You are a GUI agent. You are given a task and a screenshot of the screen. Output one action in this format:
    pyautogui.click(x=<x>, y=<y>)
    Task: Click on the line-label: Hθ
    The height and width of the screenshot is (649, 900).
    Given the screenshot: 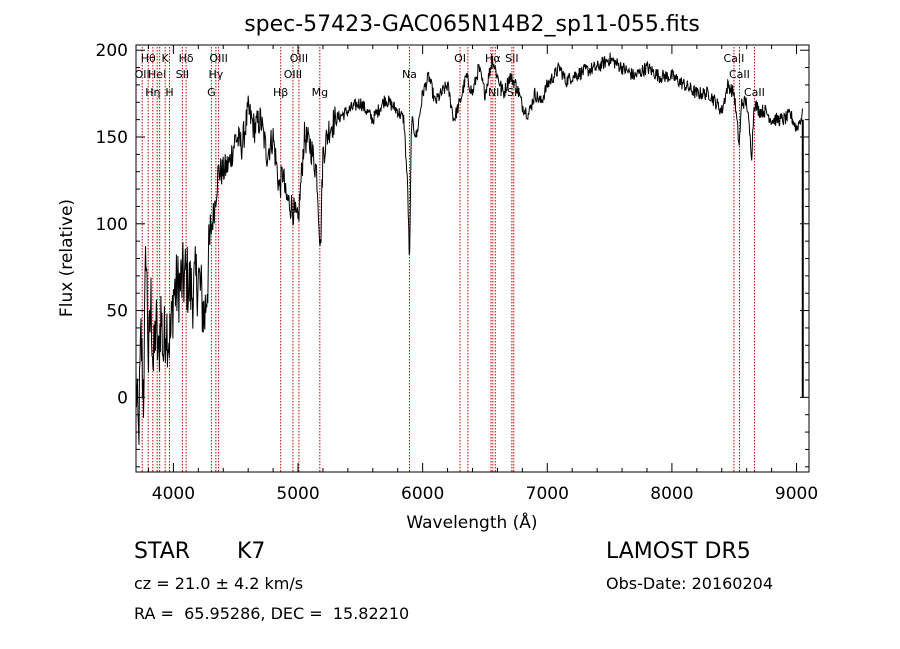 What is the action you would take?
    pyautogui.click(x=148, y=58)
    